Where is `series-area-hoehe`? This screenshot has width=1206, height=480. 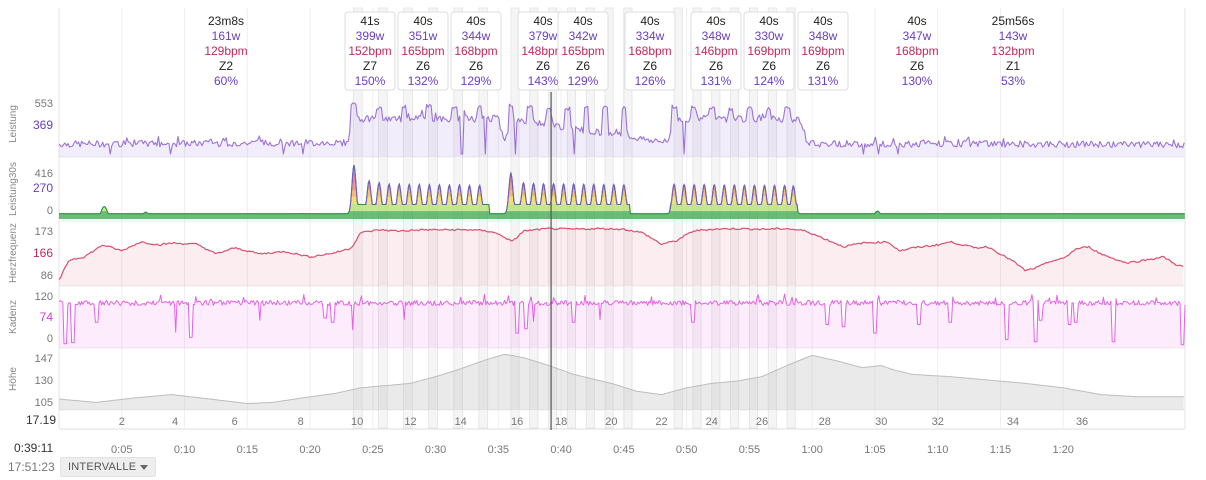 series-area-hoehe is located at coordinates (621, 382).